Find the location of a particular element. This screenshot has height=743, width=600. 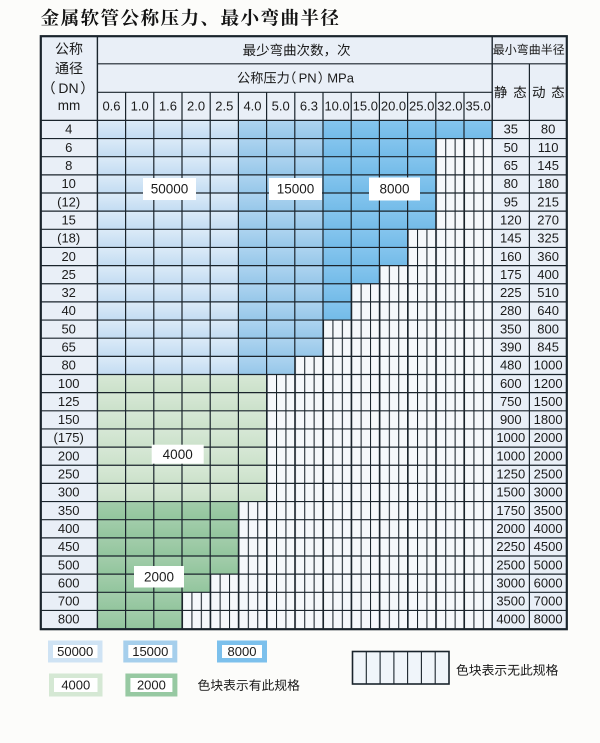

svg-text: 125 is located at coordinates (69, 401).